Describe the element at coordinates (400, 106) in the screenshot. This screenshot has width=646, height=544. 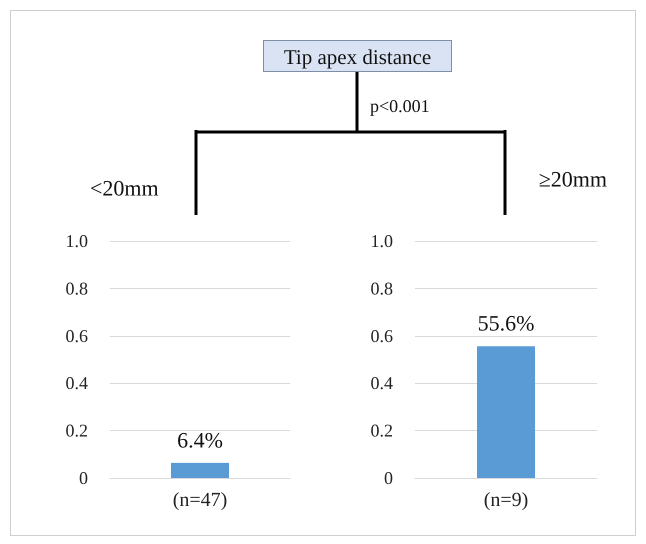
I see `text: p<0.001` at that location.